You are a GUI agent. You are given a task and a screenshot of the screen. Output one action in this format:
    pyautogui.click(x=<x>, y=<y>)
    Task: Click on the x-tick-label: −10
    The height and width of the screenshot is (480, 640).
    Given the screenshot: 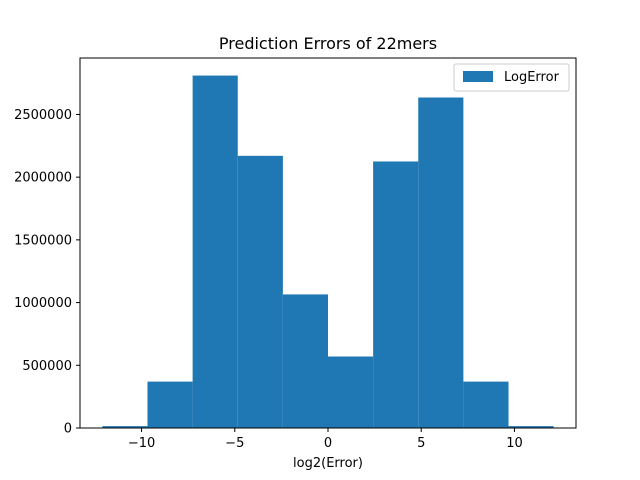 What is the action you would take?
    pyautogui.click(x=141, y=443)
    